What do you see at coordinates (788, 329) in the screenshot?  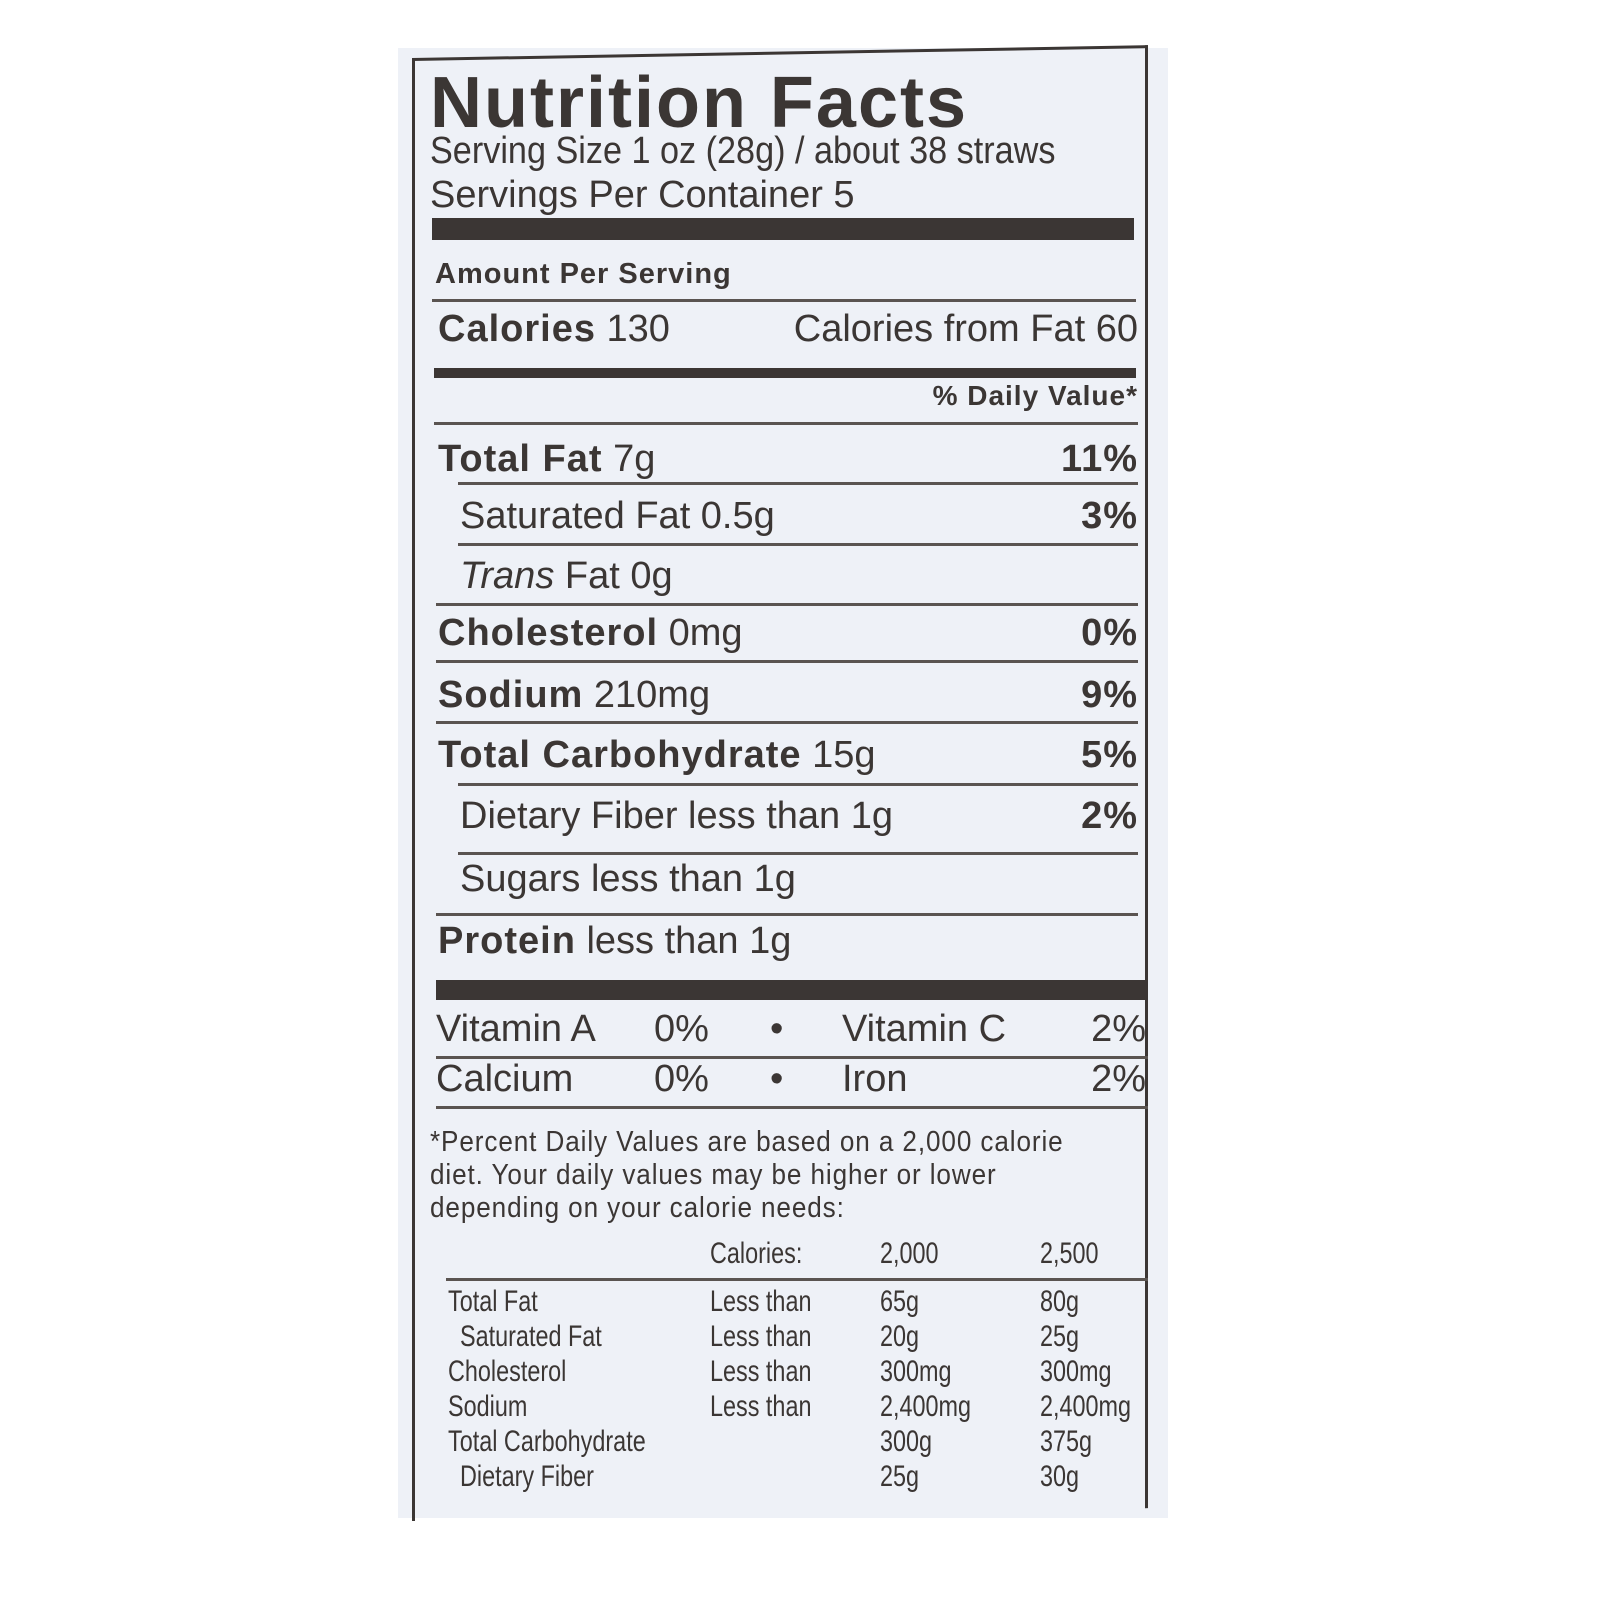 I see `calories-row: Calories 130 Calories from Fat 60` at bounding box center [788, 329].